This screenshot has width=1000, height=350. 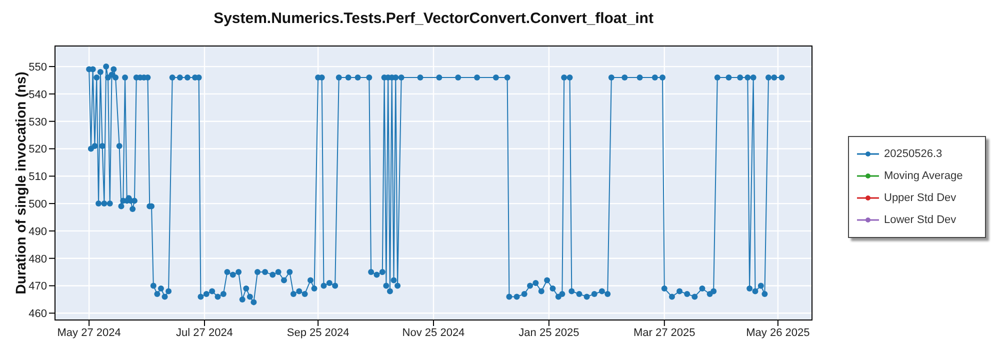 I want to click on x-tick-label: Mar 27 2025, so click(x=665, y=332).